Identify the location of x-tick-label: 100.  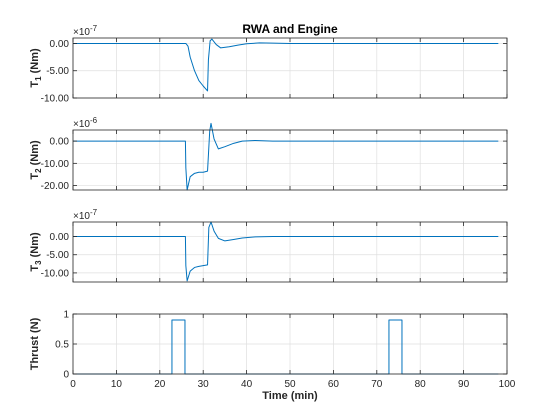
(507, 384).